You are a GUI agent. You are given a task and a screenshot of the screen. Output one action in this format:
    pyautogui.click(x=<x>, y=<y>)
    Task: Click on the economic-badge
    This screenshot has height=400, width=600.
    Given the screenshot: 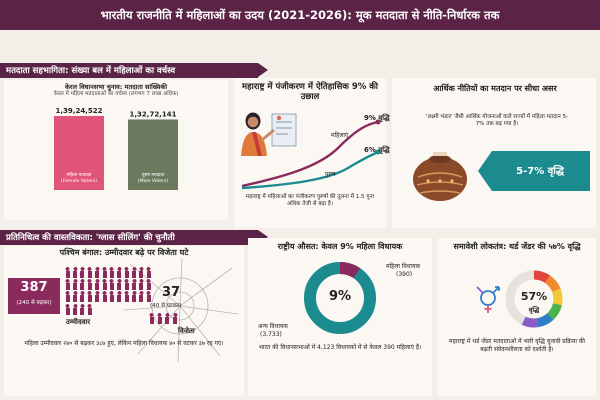 What is the action you would take?
    pyautogui.click(x=534, y=171)
    